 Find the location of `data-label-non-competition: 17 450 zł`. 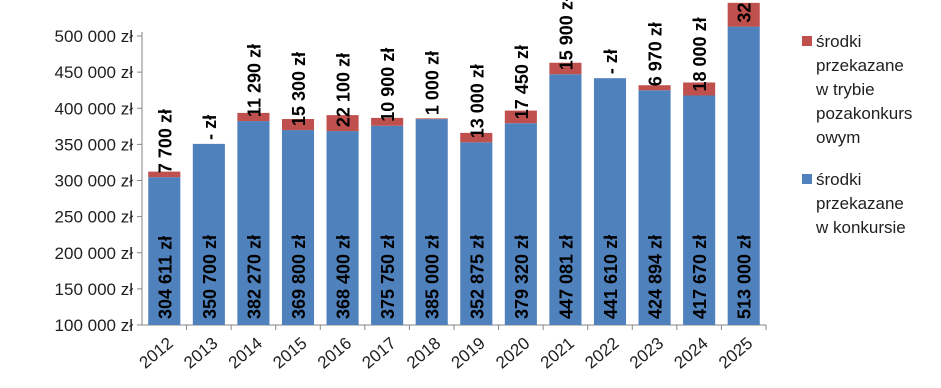

data-label-non-competition: 17 450 zł is located at coordinates (522, 82).